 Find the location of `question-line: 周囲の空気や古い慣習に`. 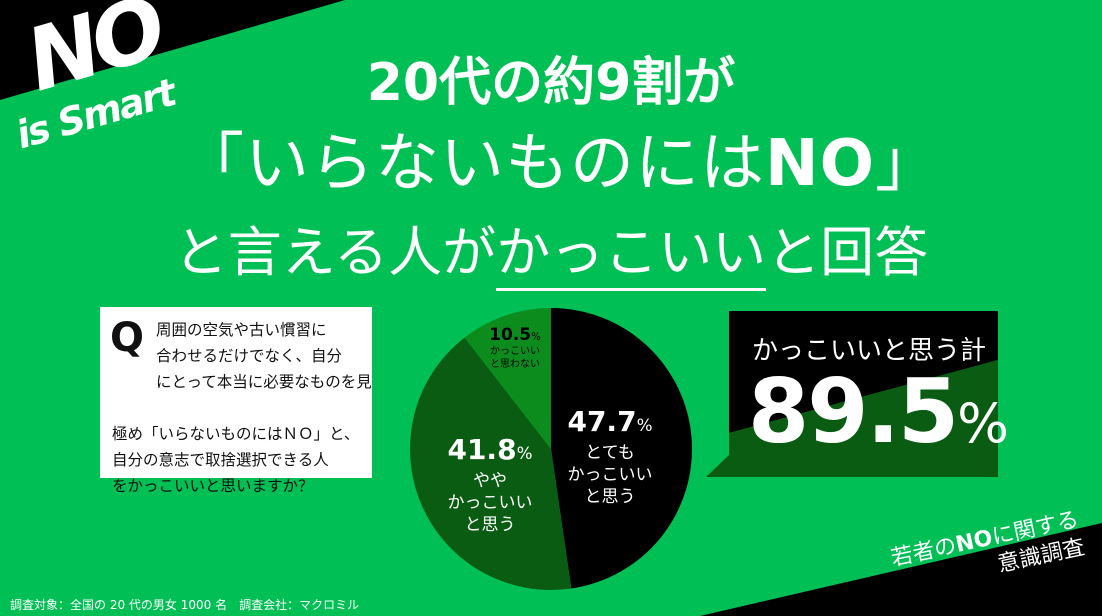

question-line: 周囲の空気や古い慣習に is located at coordinates (241, 330).